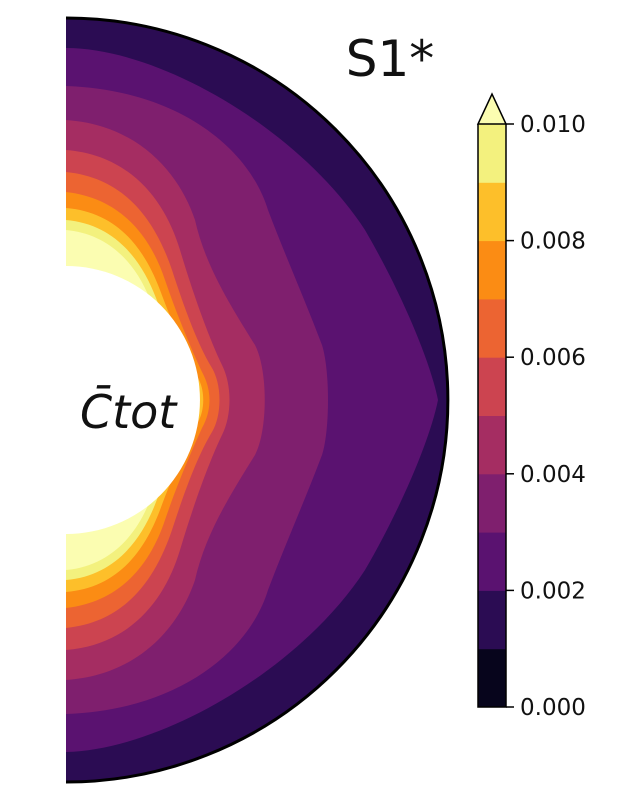 This screenshot has width=640, height=800. What do you see at coordinates (553, 242) in the screenshot?
I see `colorbar-tick-label: 0.008` at bounding box center [553, 242].